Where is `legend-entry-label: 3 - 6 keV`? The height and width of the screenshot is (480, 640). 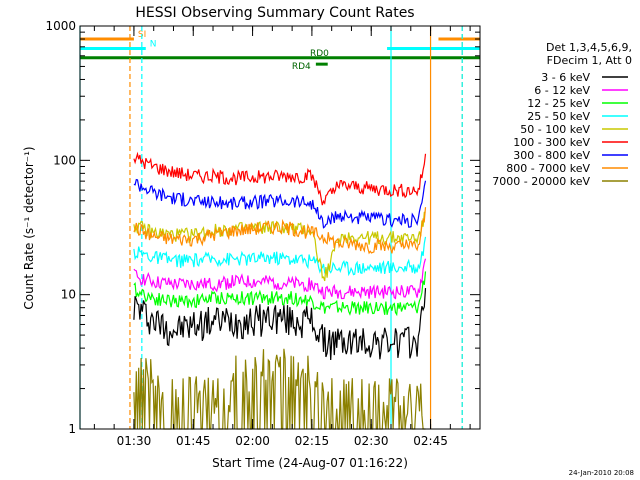
legend-entry-label: 3 - 6 keV is located at coordinates (565, 77).